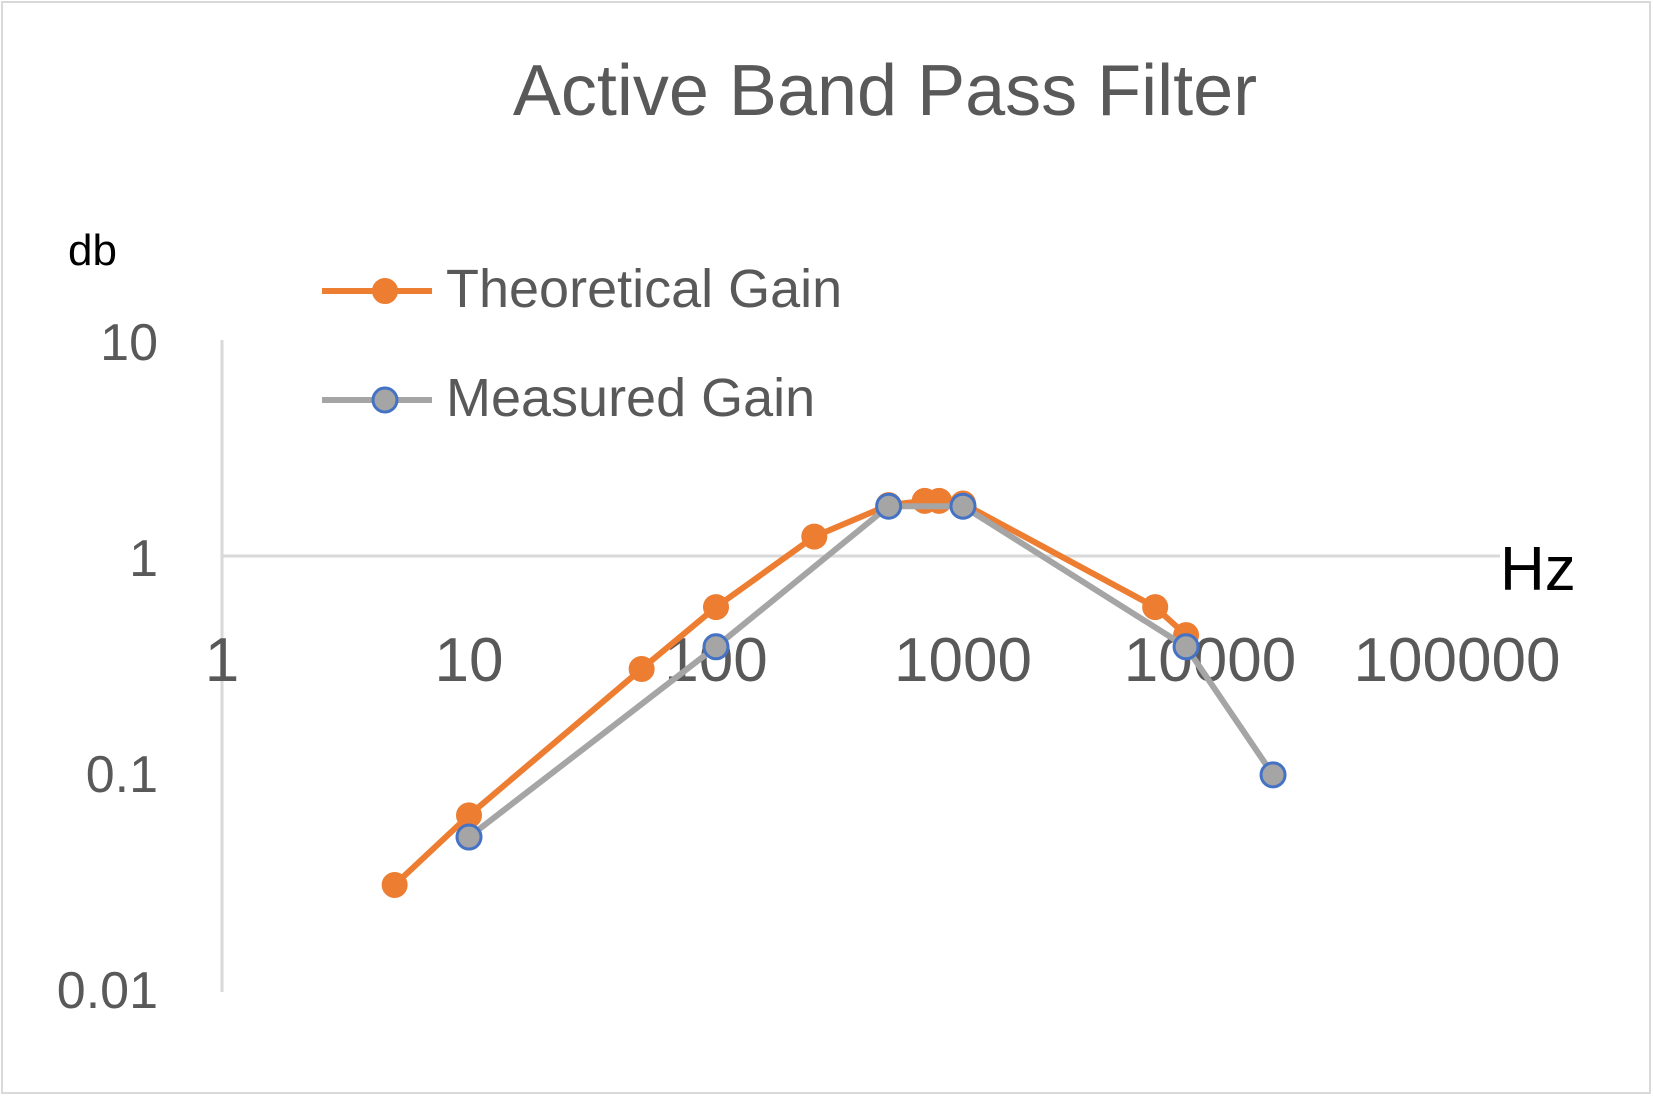  What do you see at coordinates (582, 343) in the screenshot?
I see `legend: Theoretical Gain Measured Gain` at bounding box center [582, 343].